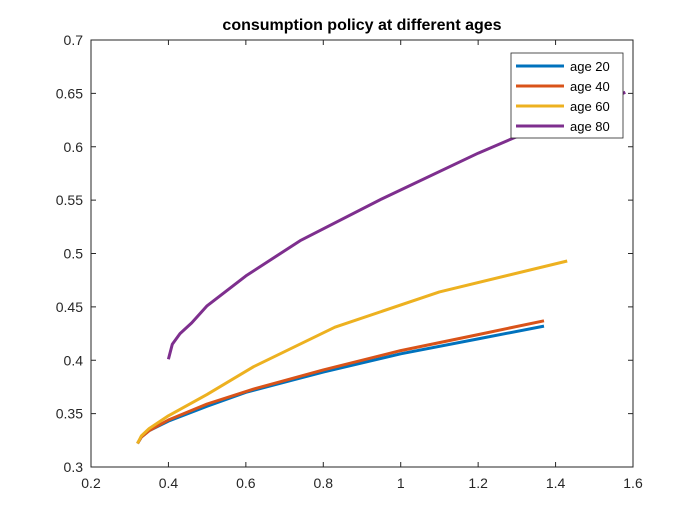 The image size is (700, 525). I want to click on y-tick-label: 0.5, so click(74, 254).